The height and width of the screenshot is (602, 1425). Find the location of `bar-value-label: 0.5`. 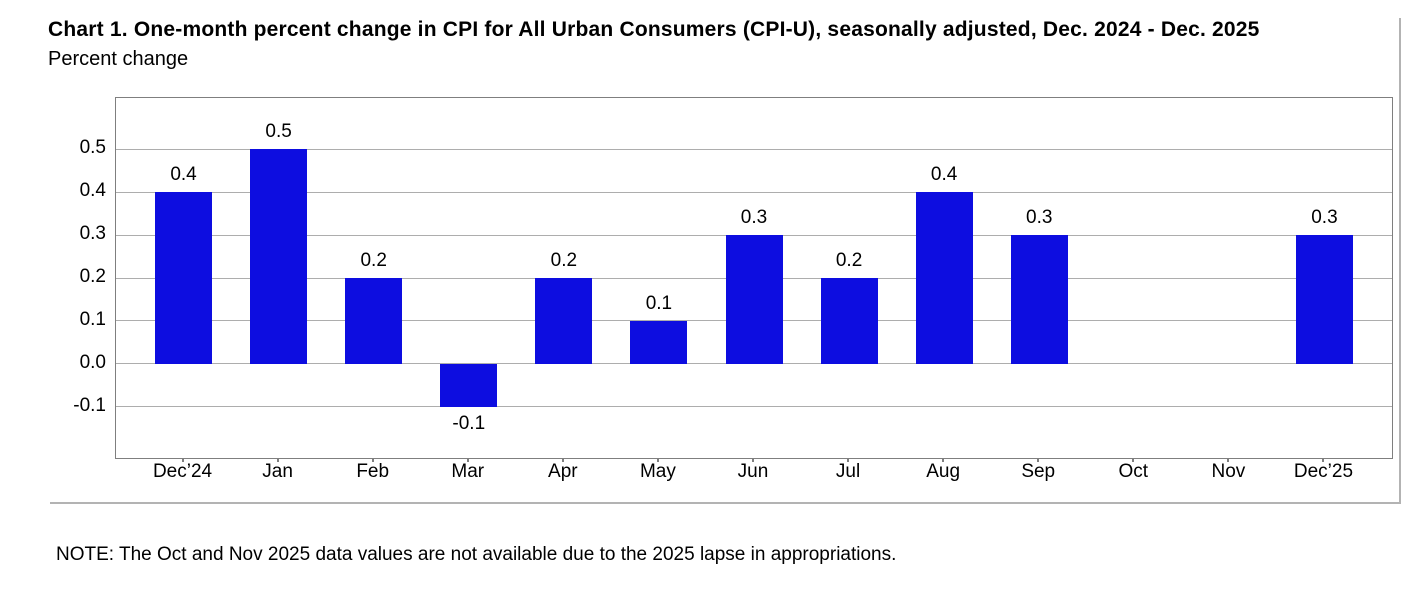

bar-value-label: 0.5 is located at coordinates (278, 132).